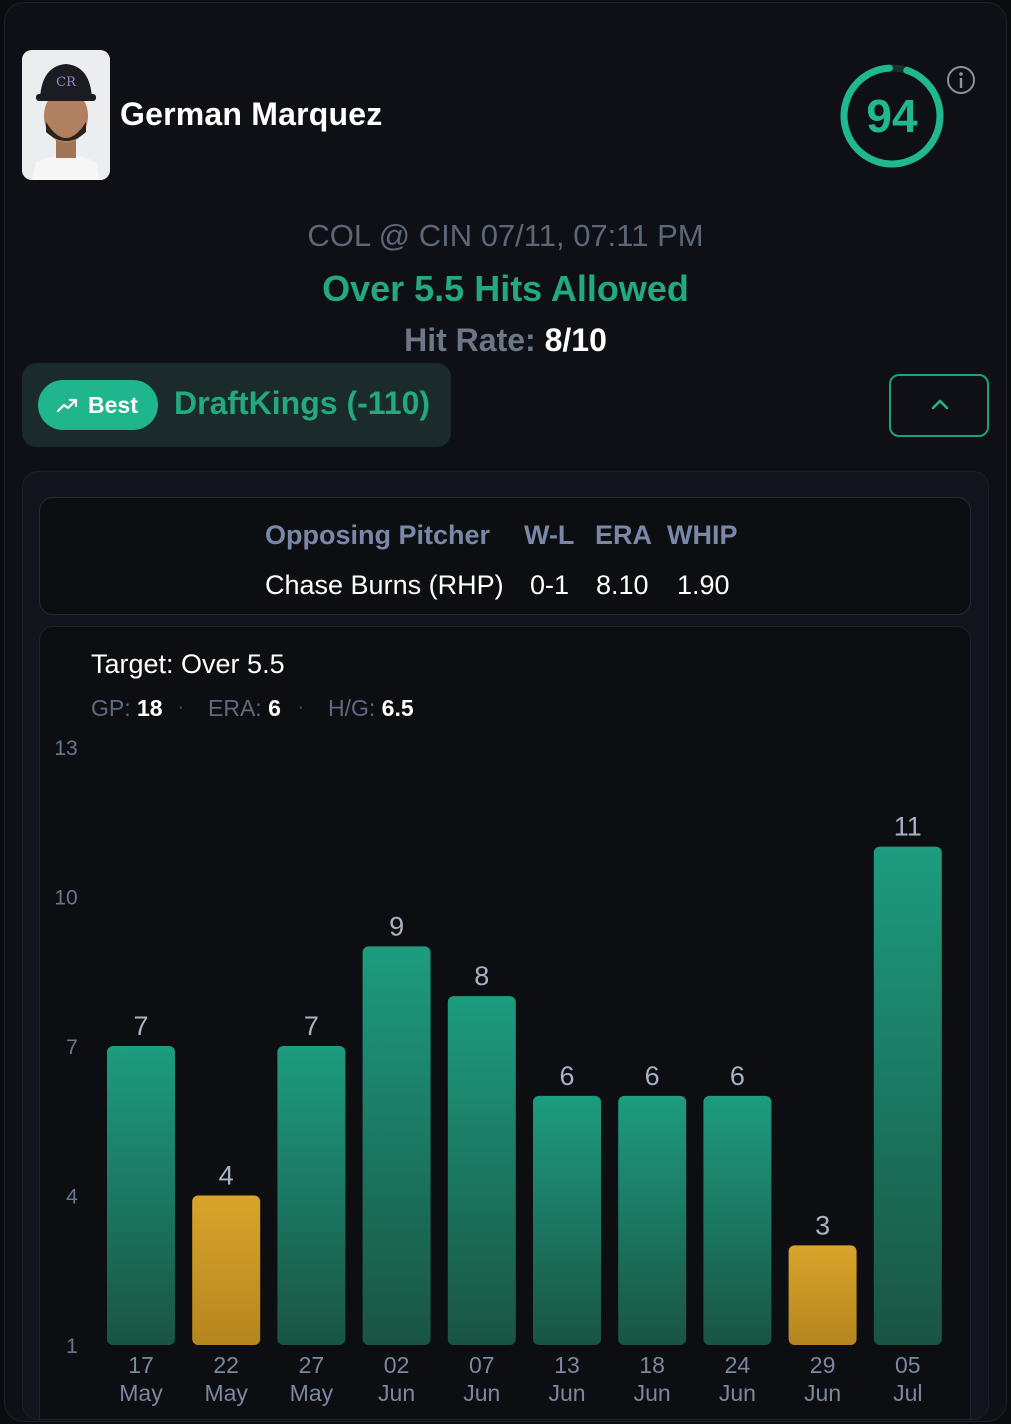  What do you see at coordinates (481, 976) in the screenshot?
I see `bar-value-label: 8` at bounding box center [481, 976].